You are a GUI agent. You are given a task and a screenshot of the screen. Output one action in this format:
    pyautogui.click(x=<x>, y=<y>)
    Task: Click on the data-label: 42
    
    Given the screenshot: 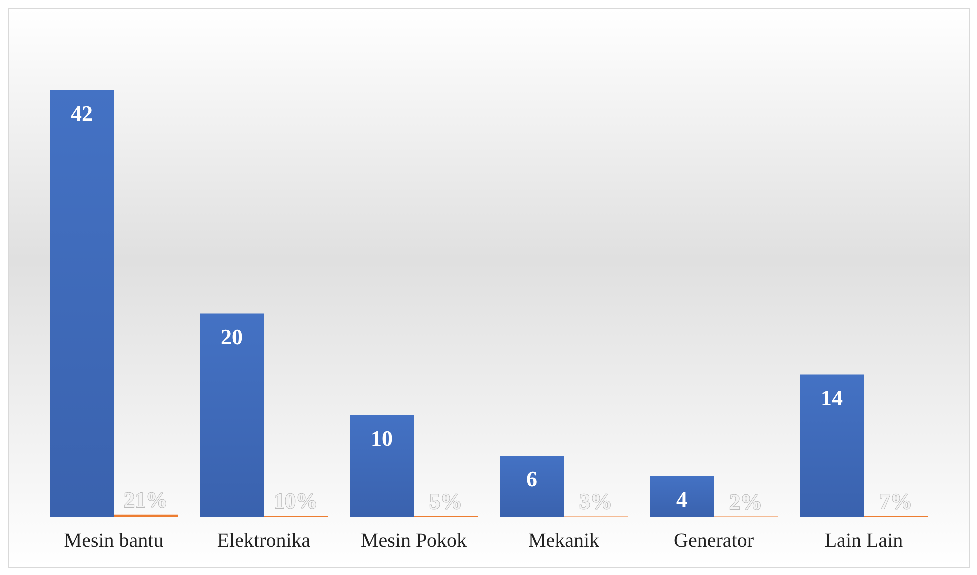 What is the action you would take?
    pyautogui.click(x=82, y=113)
    